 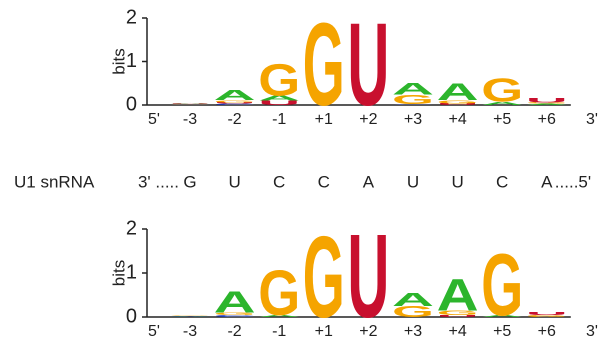 I want to click on u1-label: U1 snRNA, so click(x=54, y=181).